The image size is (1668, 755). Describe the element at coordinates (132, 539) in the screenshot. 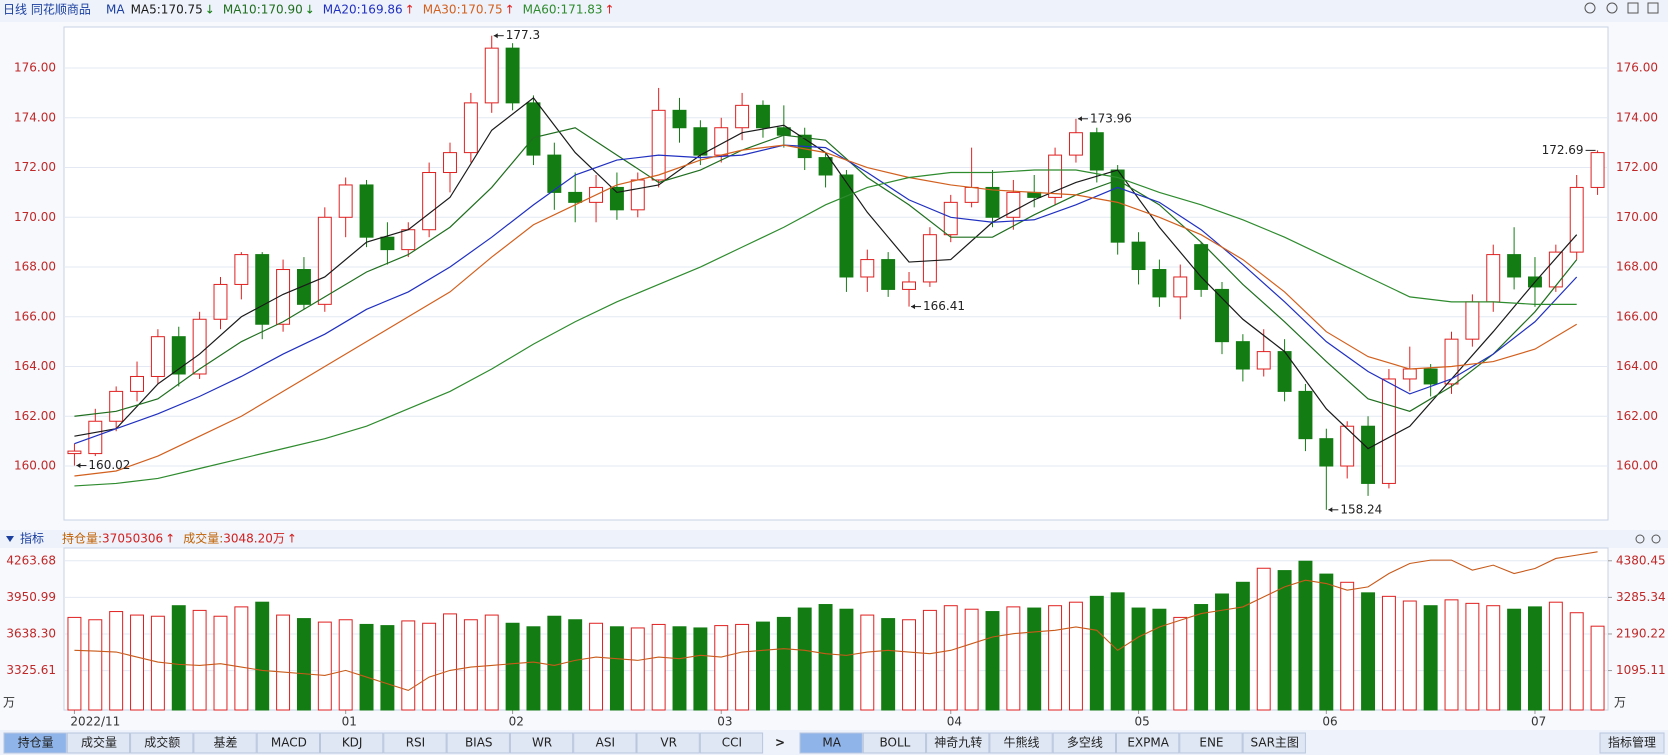

I see `indicator-value: 37050306` at that location.